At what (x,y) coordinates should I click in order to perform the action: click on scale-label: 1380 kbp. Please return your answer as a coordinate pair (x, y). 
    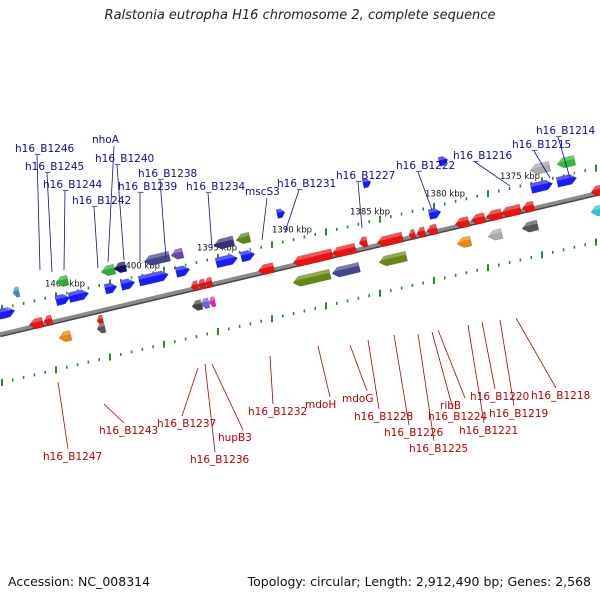
    Looking at the image, I should click on (445, 195).